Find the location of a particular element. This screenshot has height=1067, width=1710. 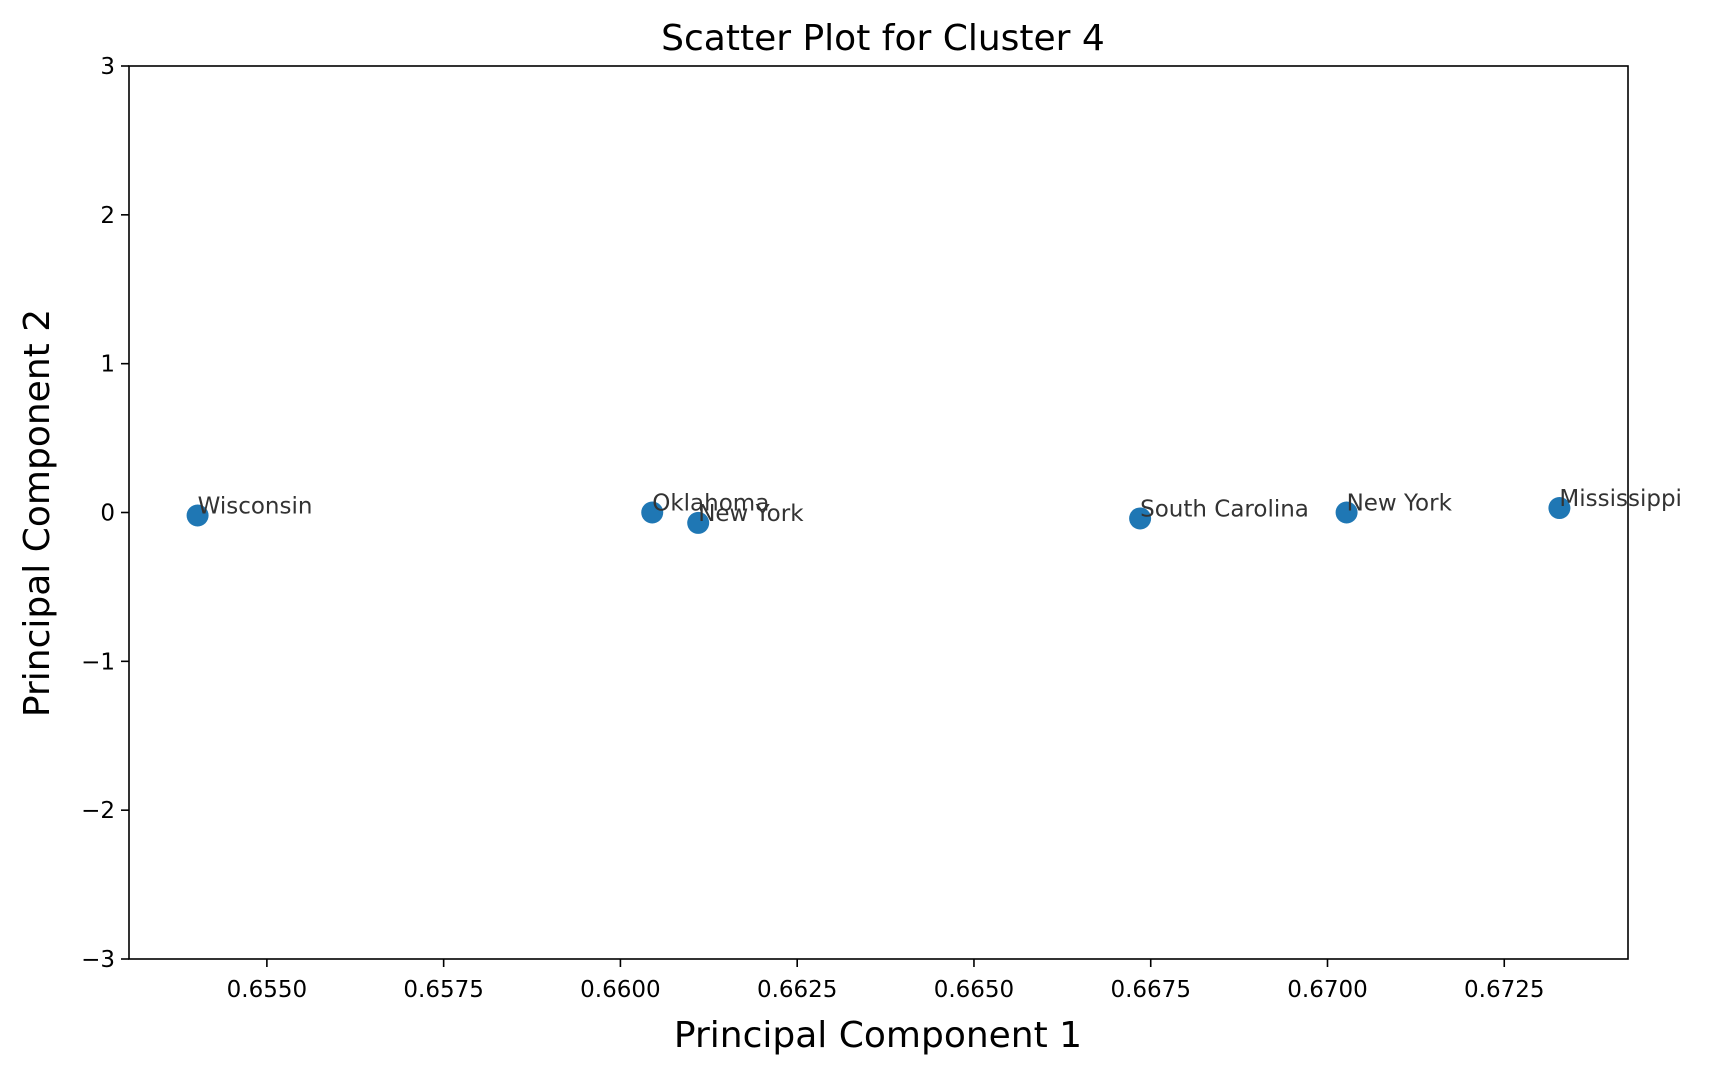

y-tick-label: −2 is located at coordinates (98, 811).